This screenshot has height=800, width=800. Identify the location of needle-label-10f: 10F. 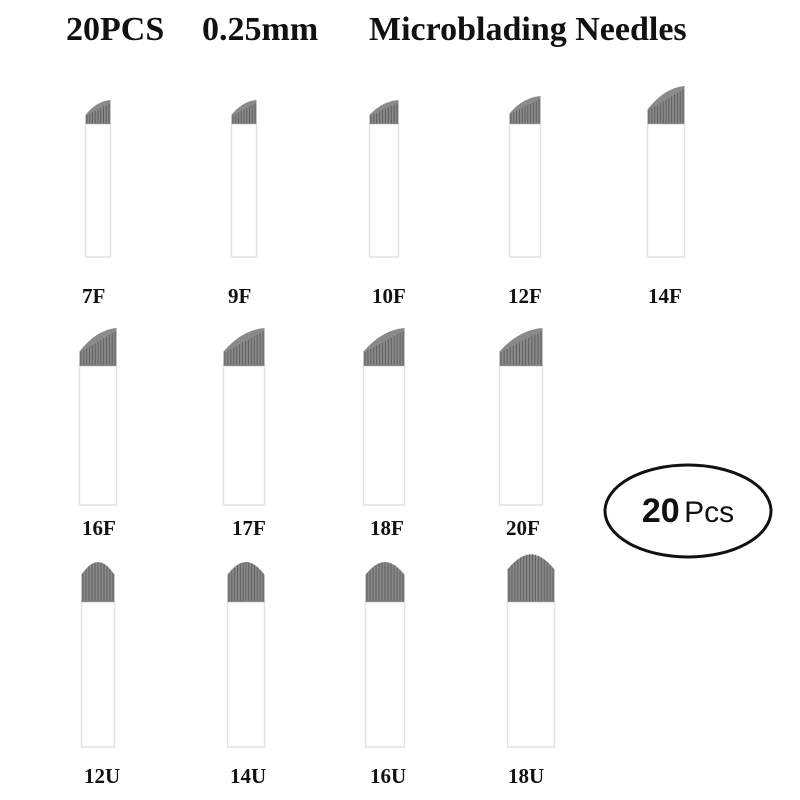
(389, 296).